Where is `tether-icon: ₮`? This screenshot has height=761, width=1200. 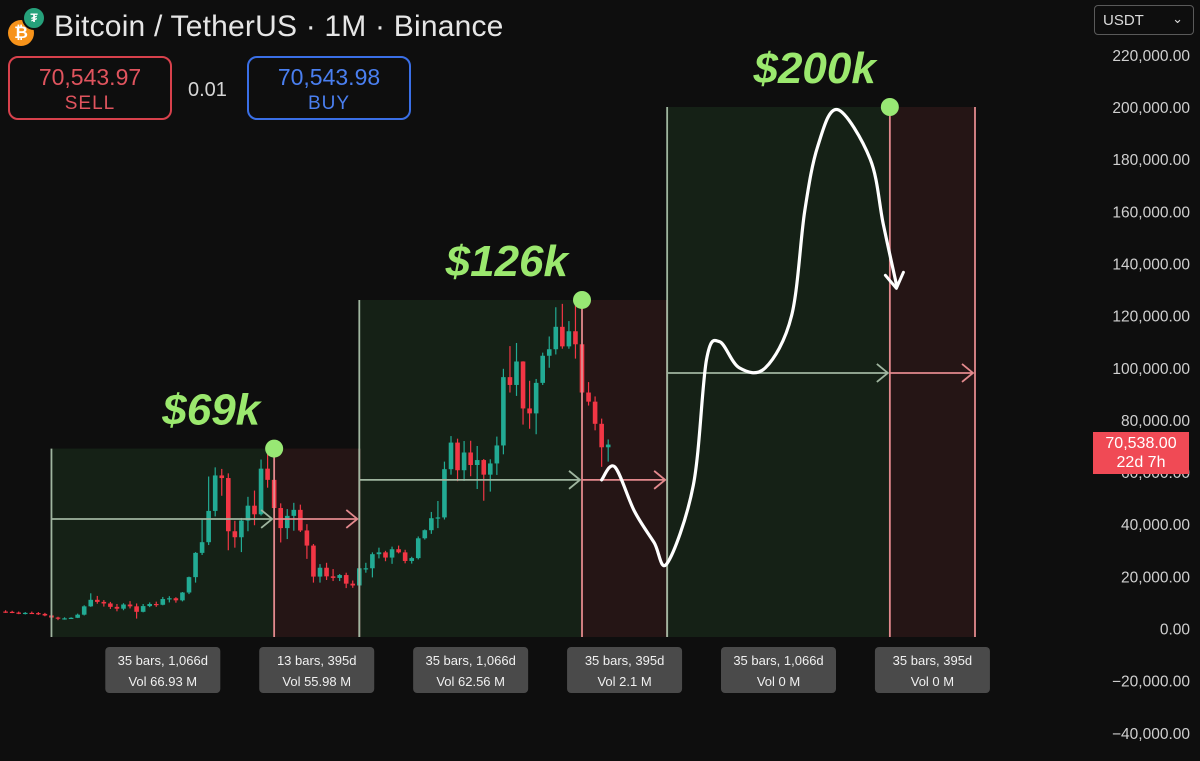
tether-icon: ₮ is located at coordinates (34, 18).